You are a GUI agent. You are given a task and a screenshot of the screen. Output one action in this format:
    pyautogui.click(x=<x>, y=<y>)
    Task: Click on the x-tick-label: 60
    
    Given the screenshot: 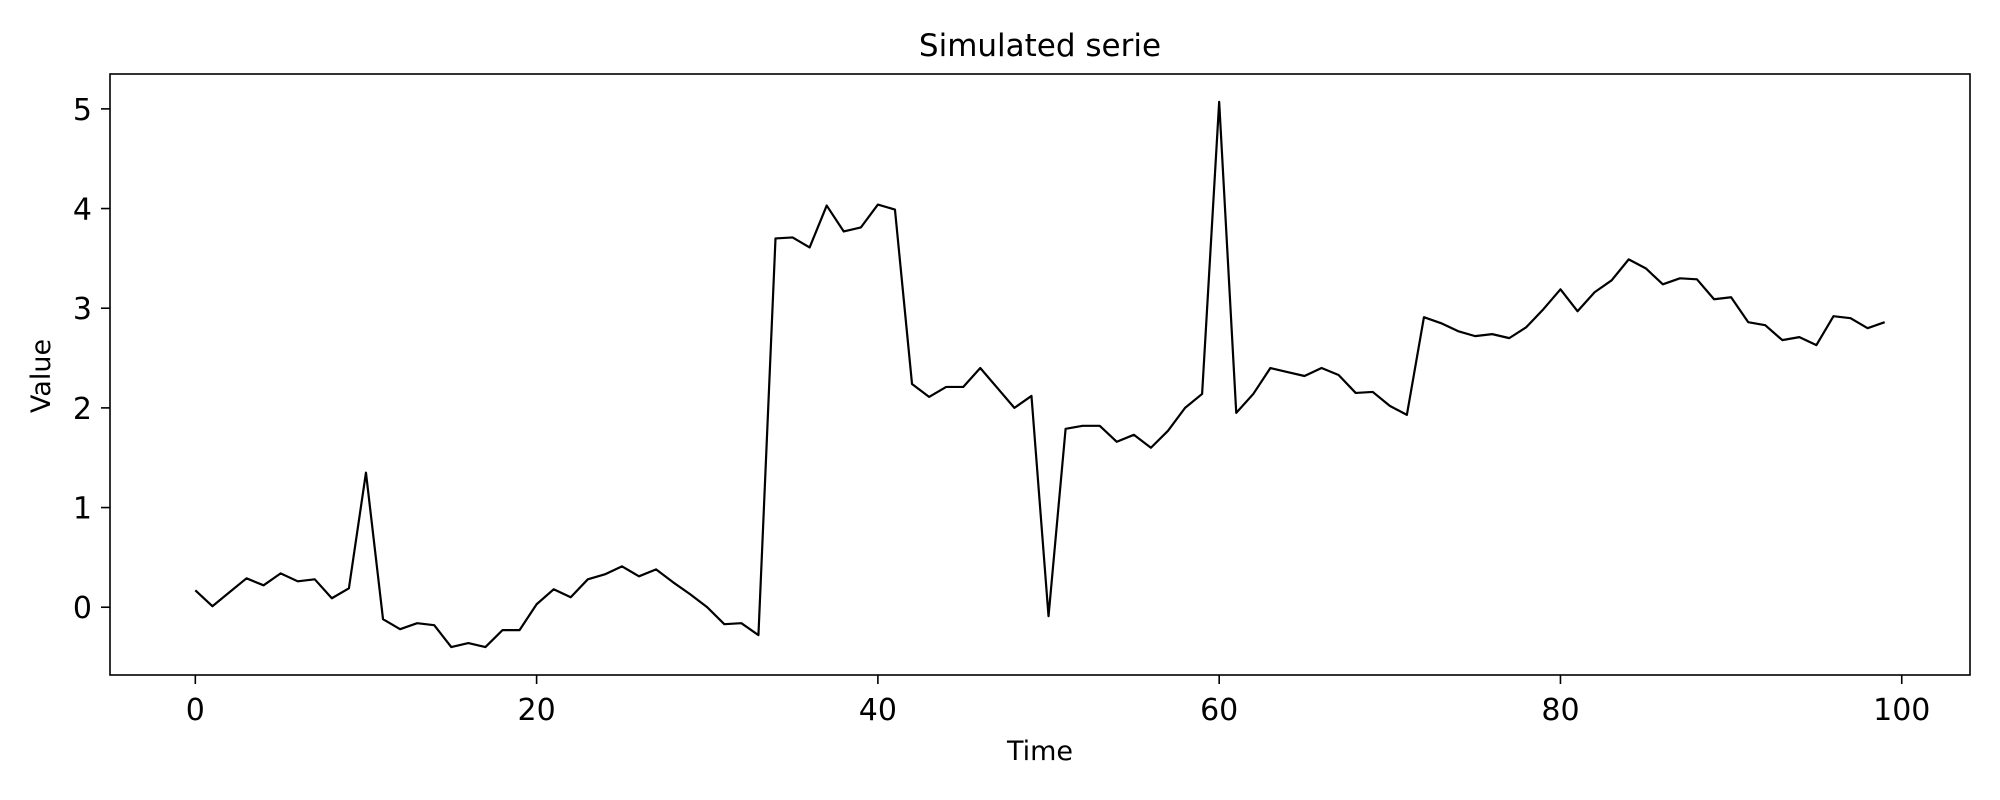 What is the action you would take?
    pyautogui.click(x=1219, y=710)
    